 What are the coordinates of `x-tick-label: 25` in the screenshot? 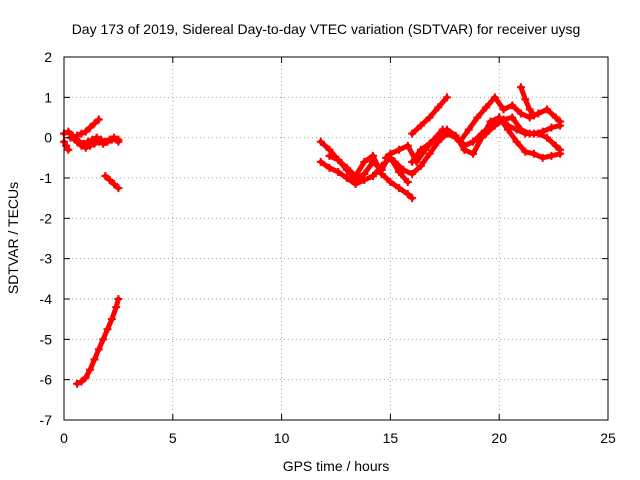 It's located at (608, 438).